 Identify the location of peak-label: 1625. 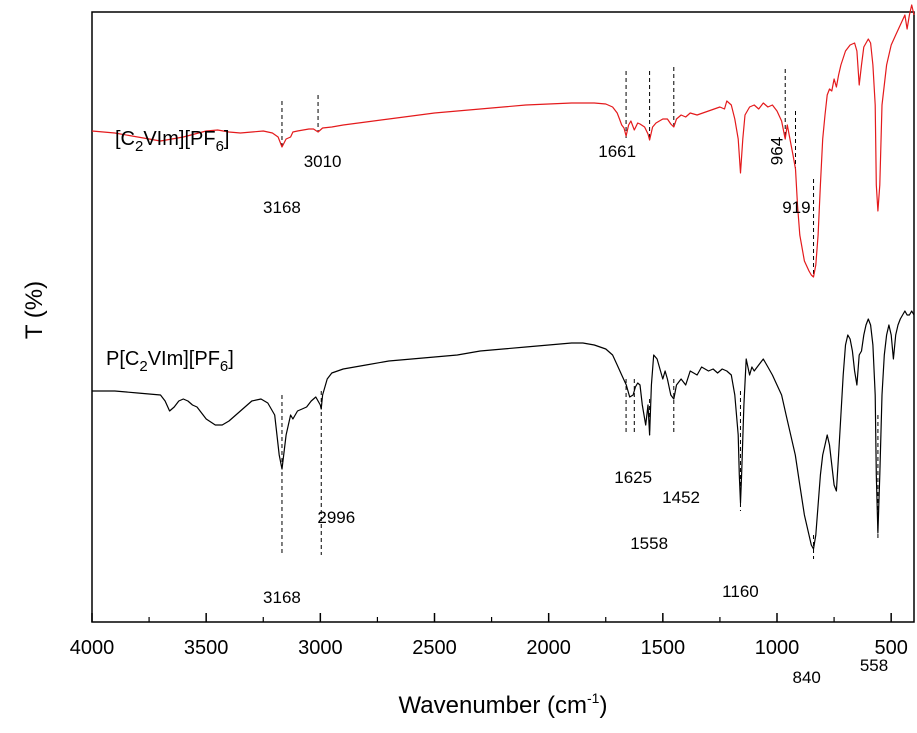
(633, 477).